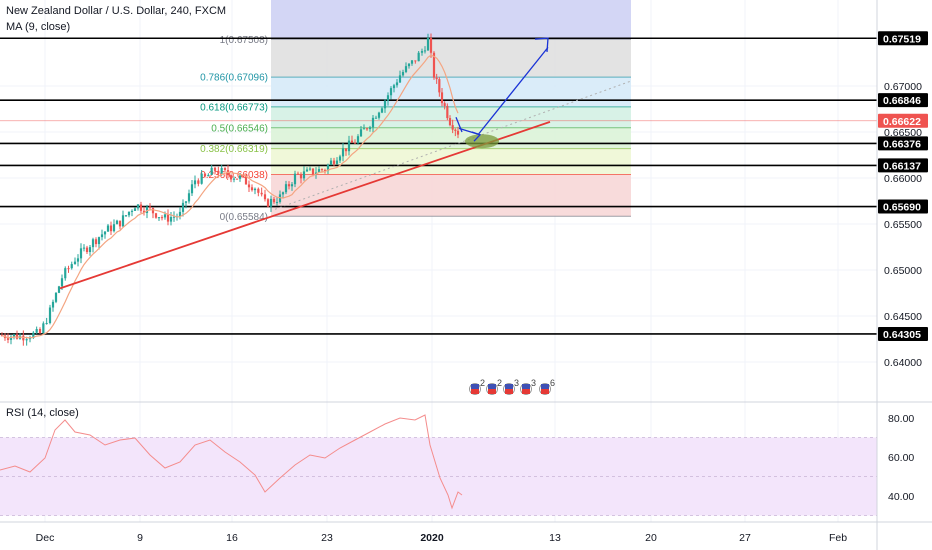 This screenshot has height=550, width=932. I want to click on projection-arrowhead, so click(541, 45).